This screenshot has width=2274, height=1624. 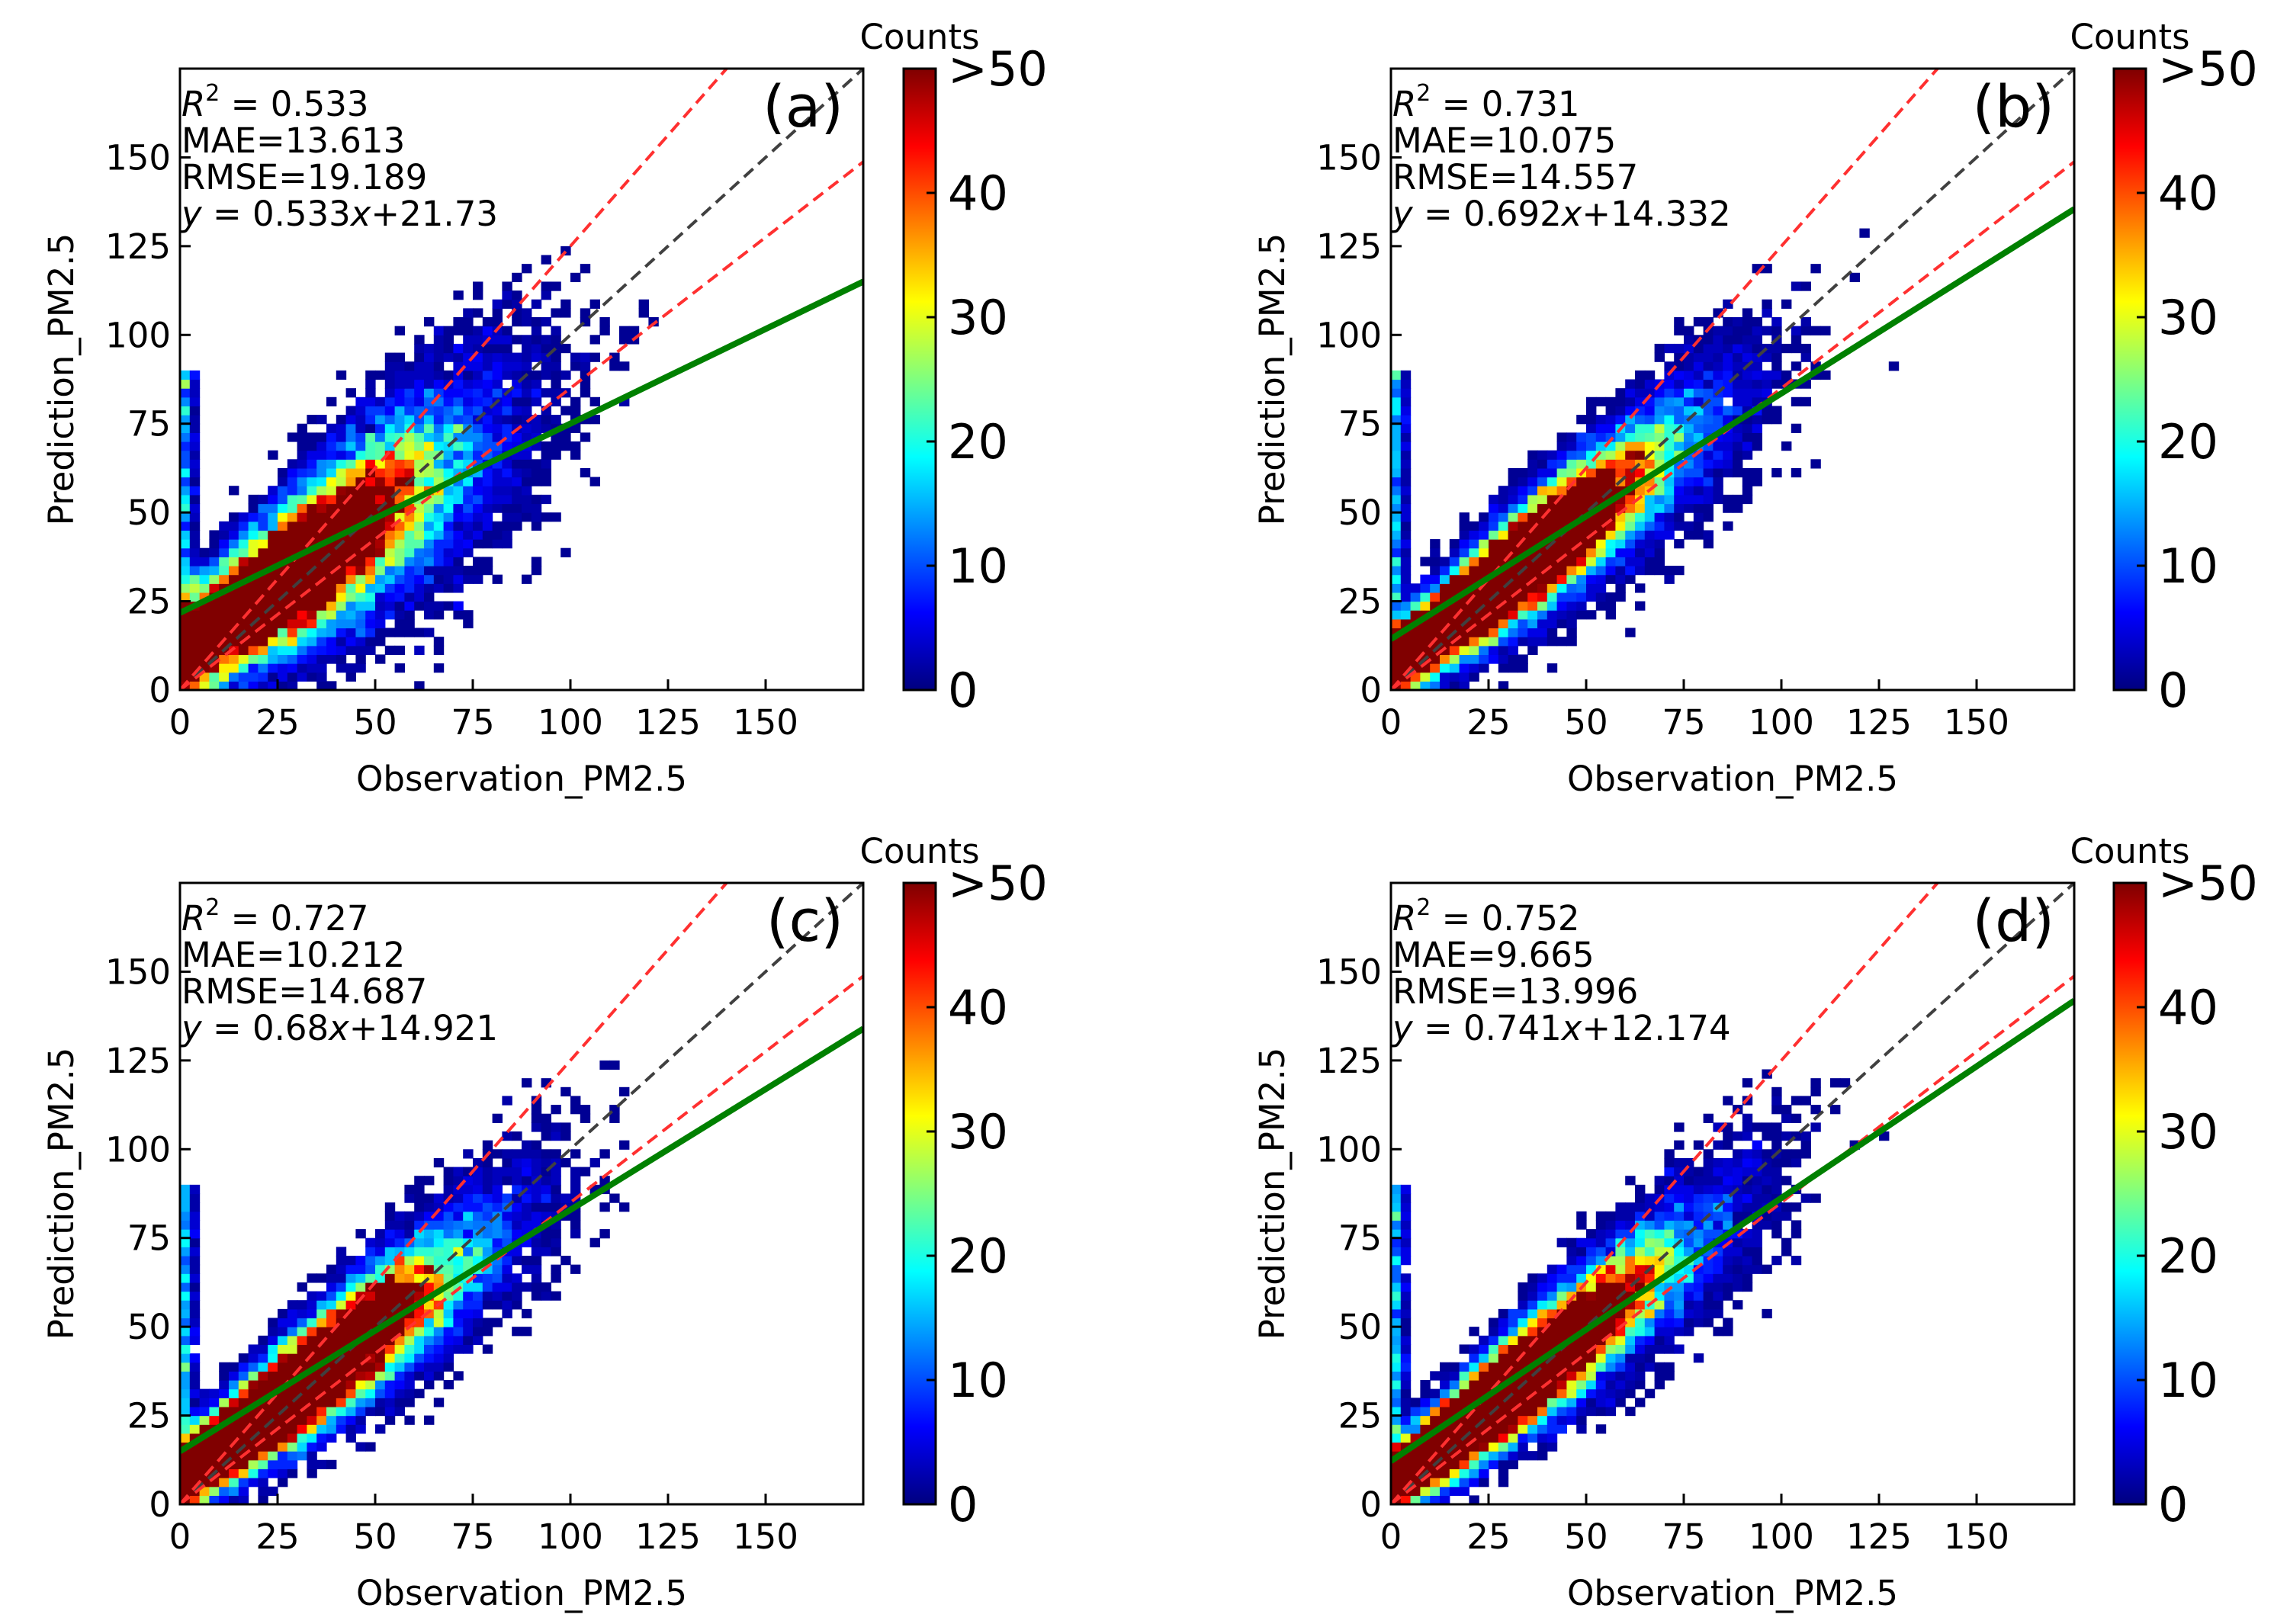 I want to click on r2-stat: R2 = 0.752, so click(x=1486, y=916).